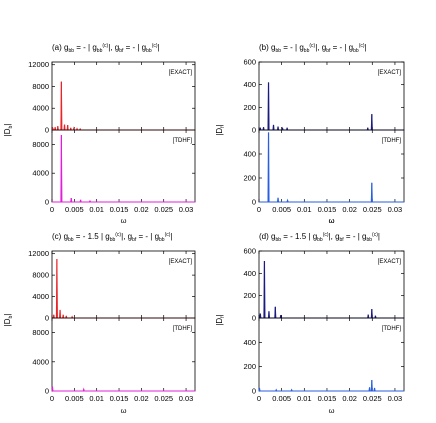  Describe the element at coordinates (313, 48) in the screenshot. I see `panel-title: (b) gbb = - | gbb(c)|, gbf = - | gbb(c)|` at that location.